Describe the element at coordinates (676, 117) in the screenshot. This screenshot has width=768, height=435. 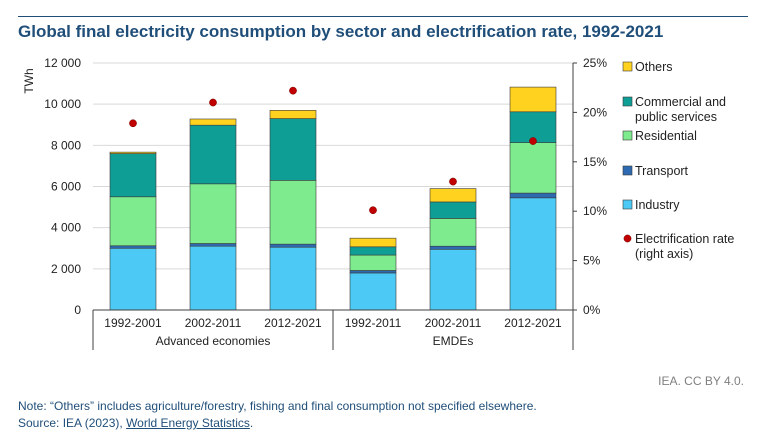
I see `legend-label: public services` at that location.